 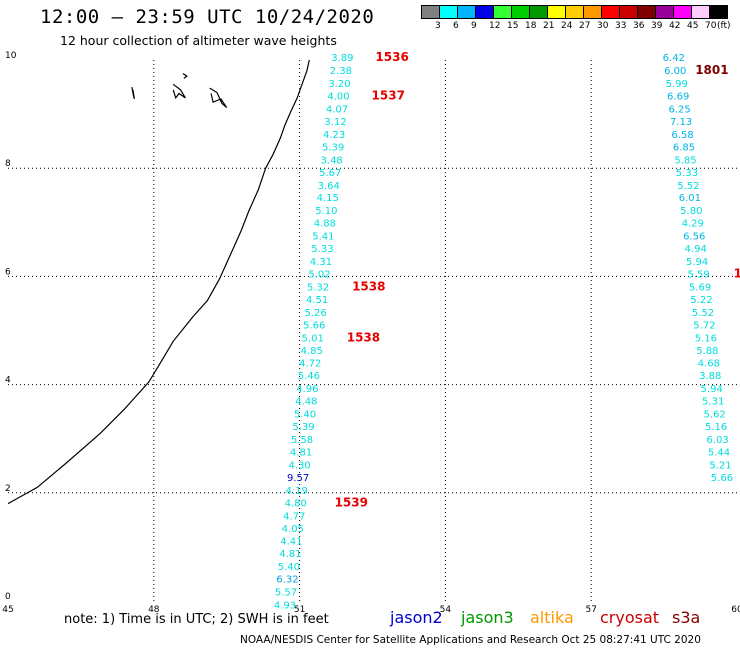 What do you see at coordinates (332, 160) in the screenshot?
I see `wave-height-label: 3.48` at bounding box center [332, 160].